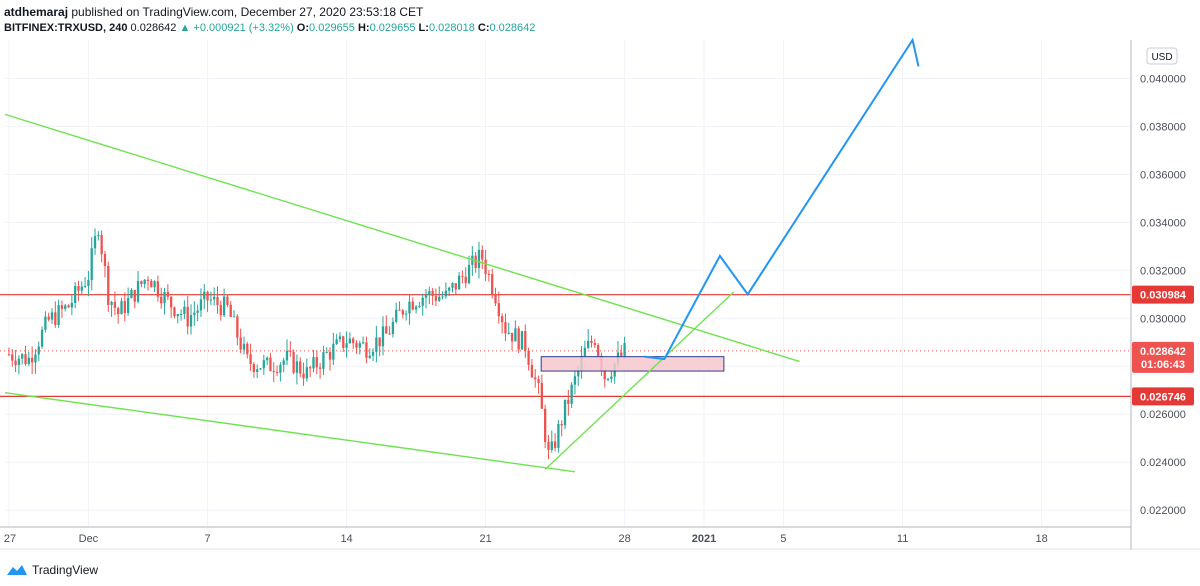  I want to click on support-zone-box, so click(632, 364).